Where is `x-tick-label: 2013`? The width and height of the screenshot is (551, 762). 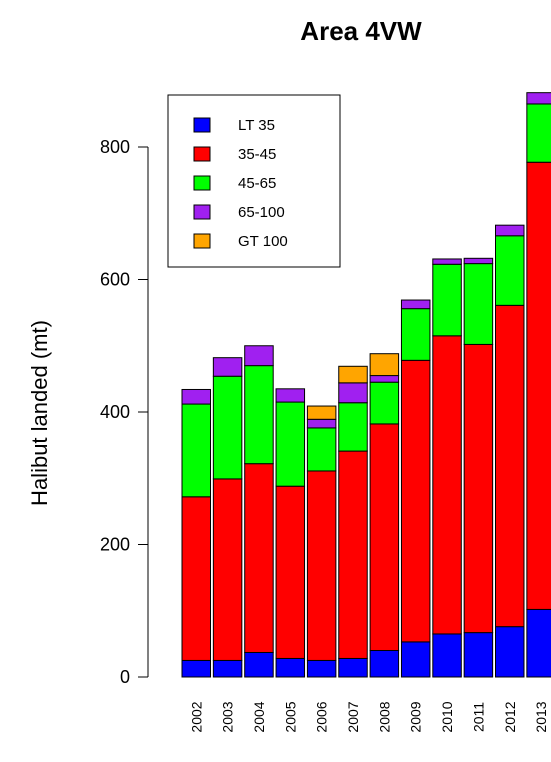
x-tick-label: 2013 is located at coordinates (541, 716).